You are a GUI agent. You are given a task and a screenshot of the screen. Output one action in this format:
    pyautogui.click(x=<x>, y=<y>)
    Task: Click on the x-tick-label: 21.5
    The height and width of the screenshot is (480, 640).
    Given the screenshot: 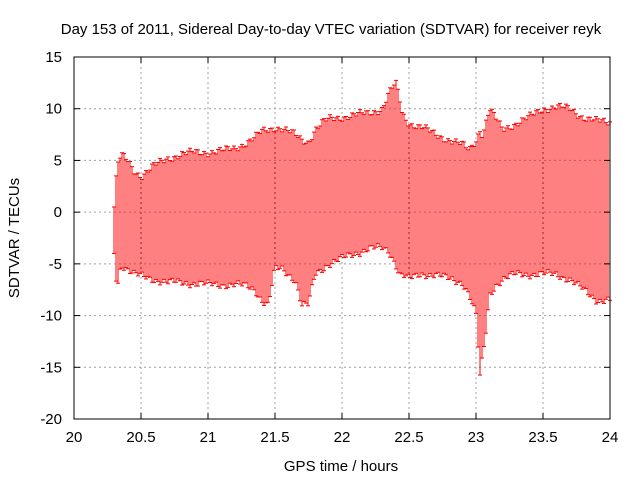 What is the action you would take?
    pyautogui.click(x=274, y=437)
    